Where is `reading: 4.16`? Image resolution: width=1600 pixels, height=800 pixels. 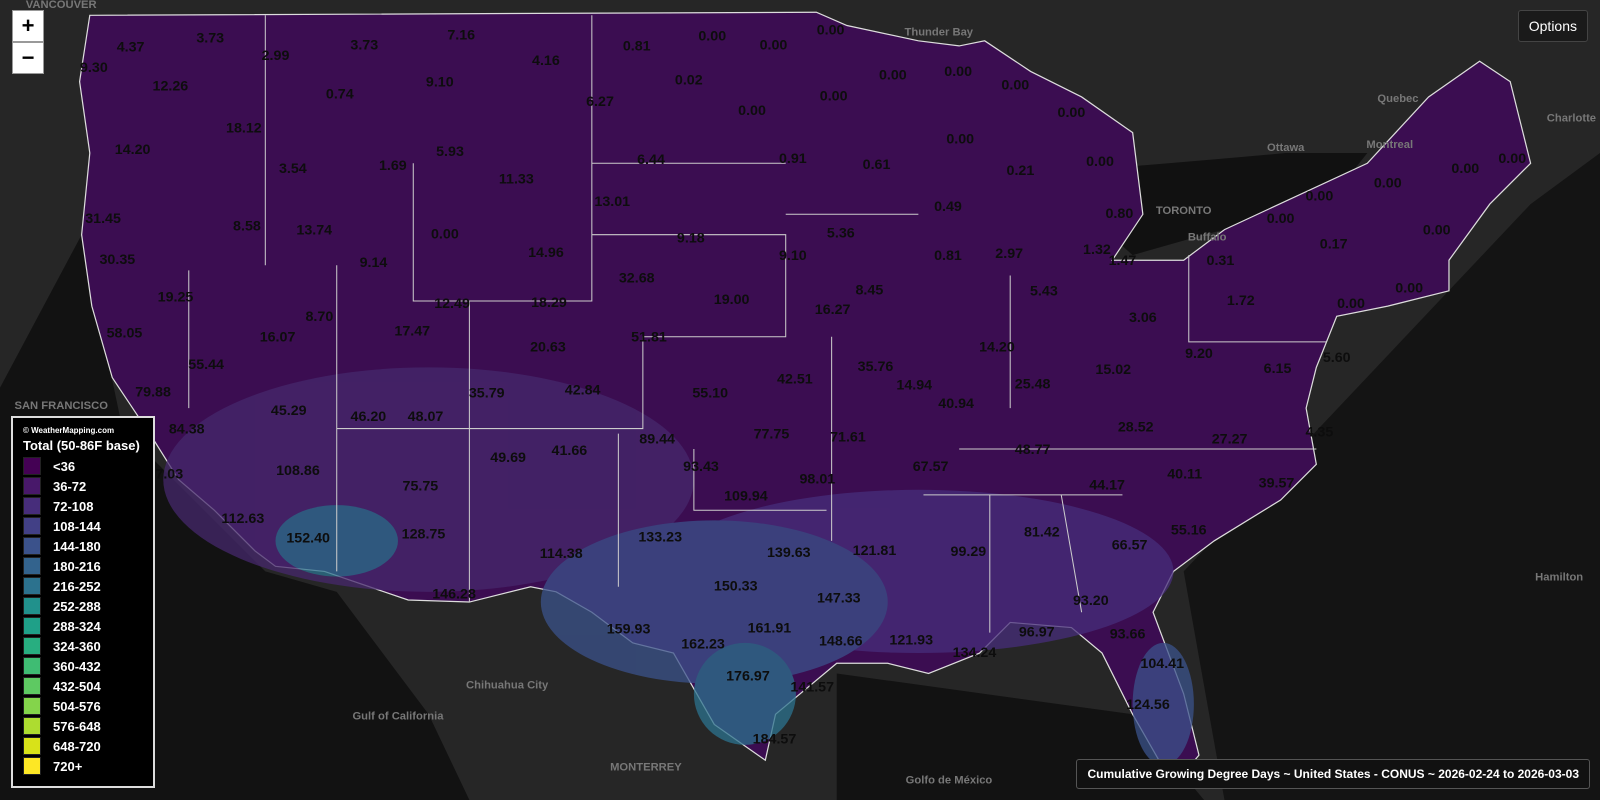
reading: 4.16 is located at coordinates (546, 61).